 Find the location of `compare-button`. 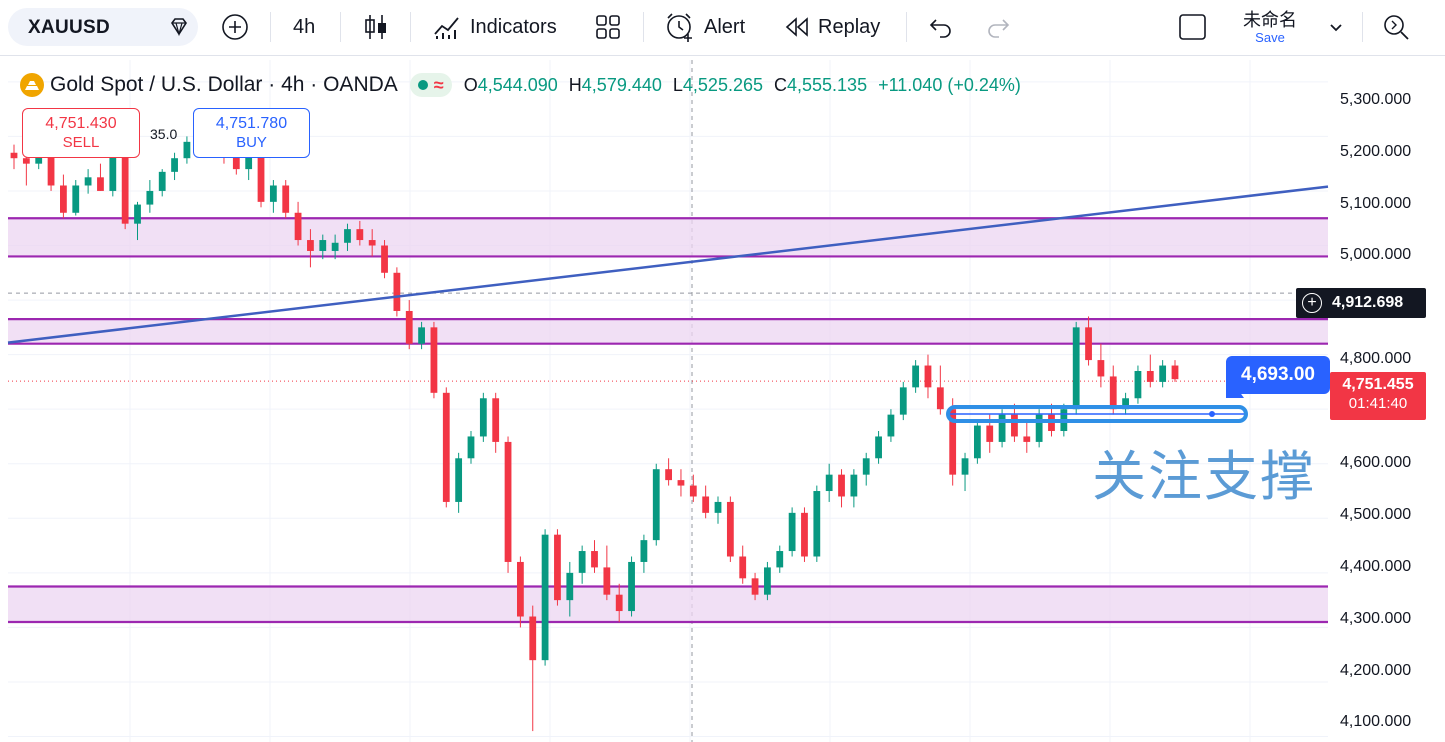

compare-button is located at coordinates (235, 27).